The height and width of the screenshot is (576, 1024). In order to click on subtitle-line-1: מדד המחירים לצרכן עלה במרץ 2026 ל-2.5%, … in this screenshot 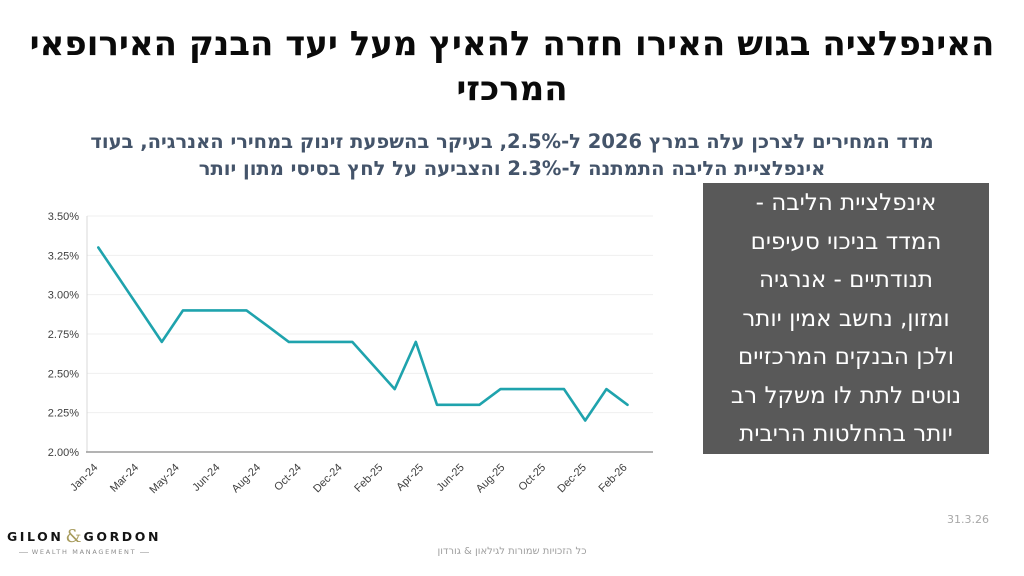, I will do `click(512, 141)`.